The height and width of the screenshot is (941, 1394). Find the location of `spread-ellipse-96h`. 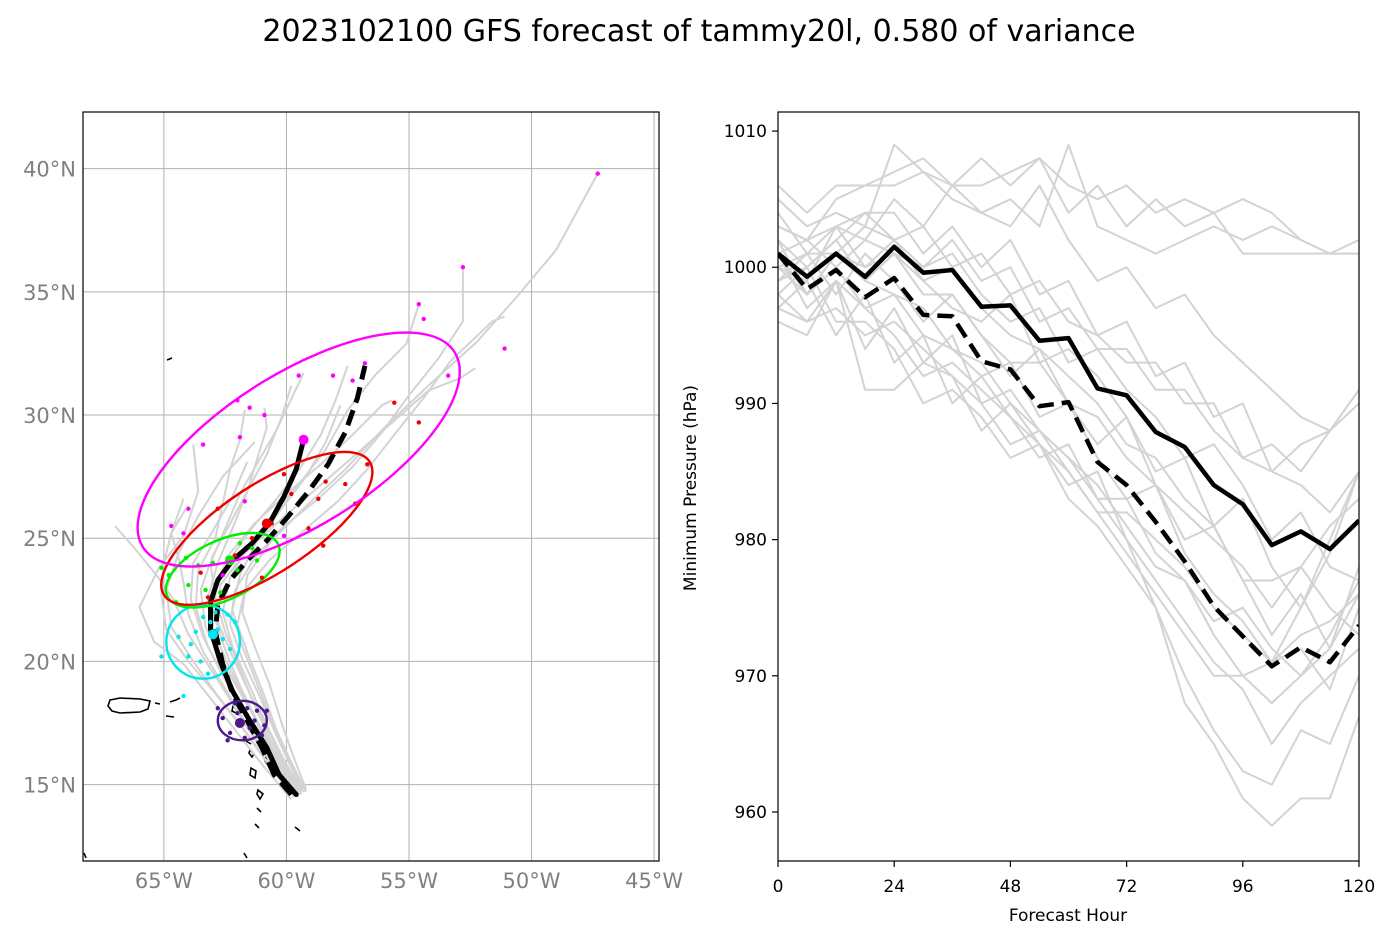

spread-ellipse-96h is located at coordinates (267, 528).